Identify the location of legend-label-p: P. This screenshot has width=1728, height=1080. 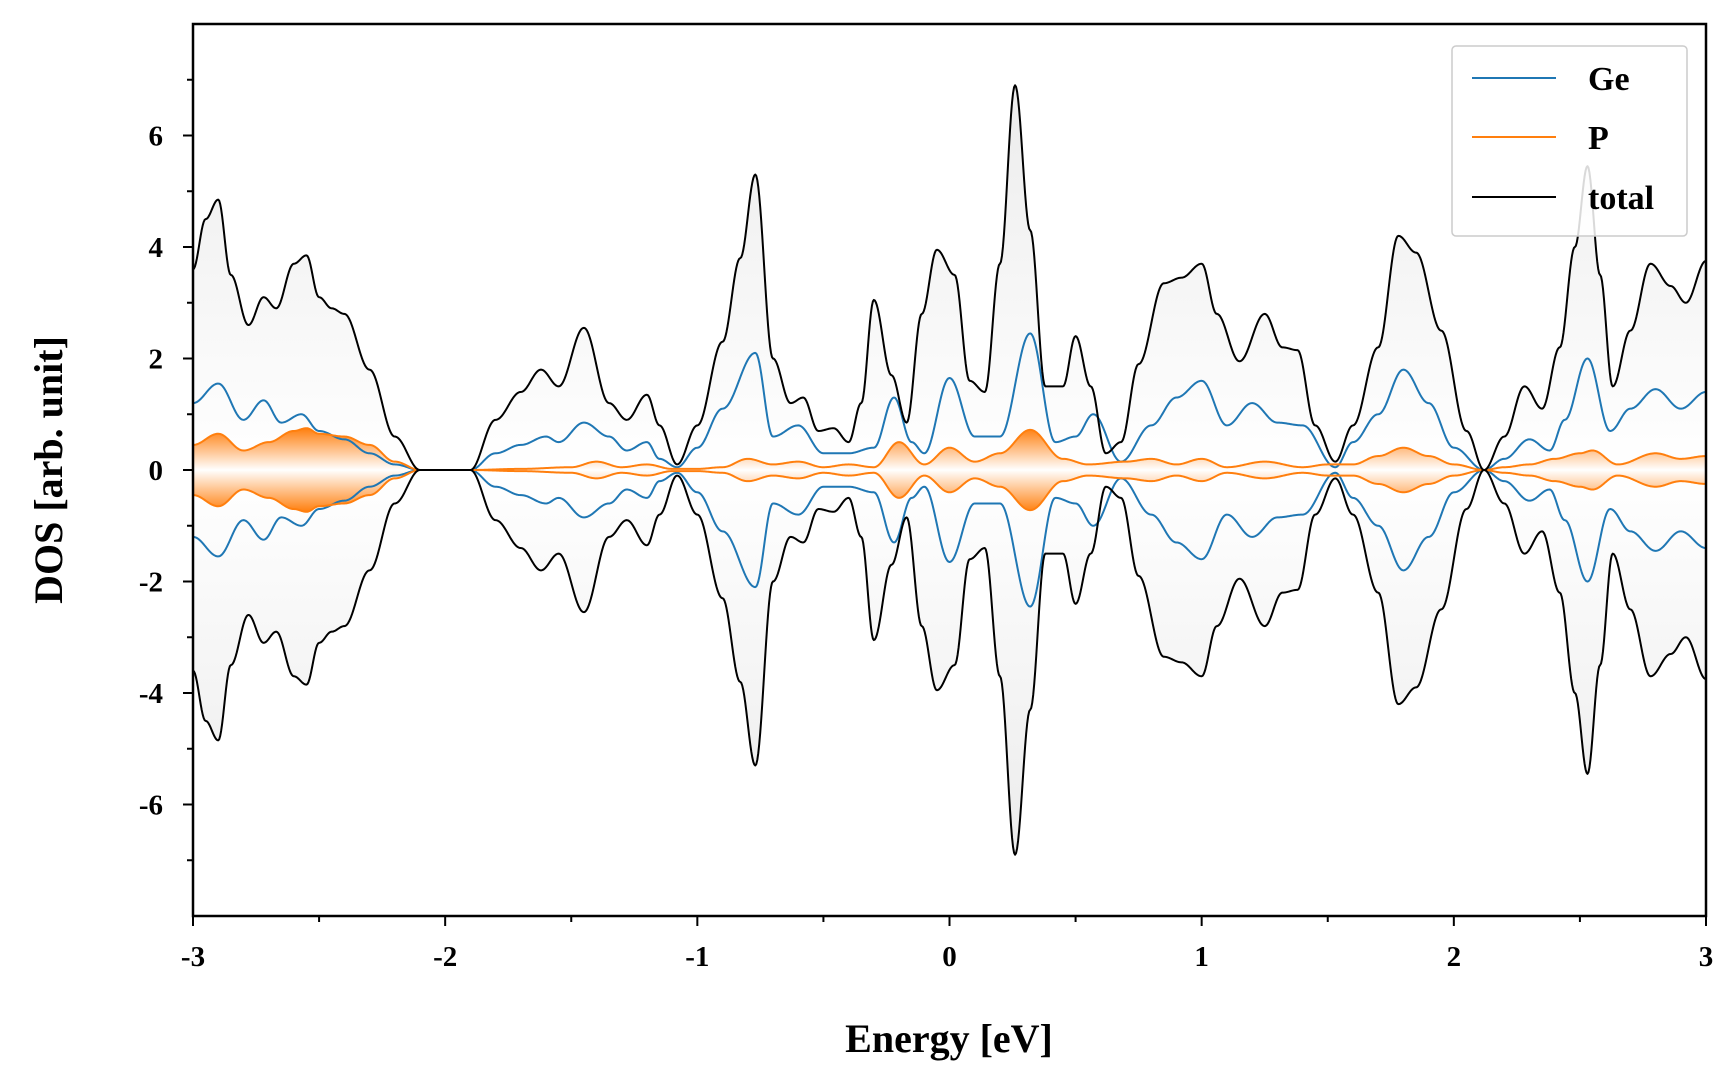
(1598, 138).